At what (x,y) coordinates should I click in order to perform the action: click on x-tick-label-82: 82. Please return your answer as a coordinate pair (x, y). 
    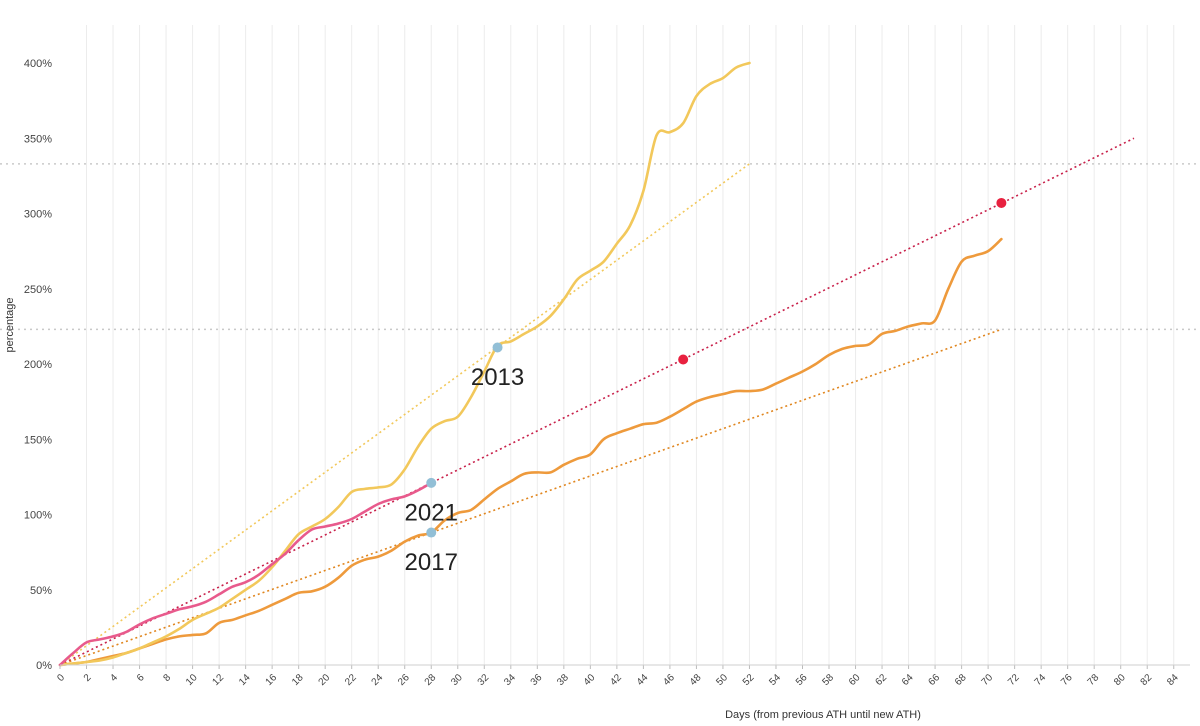
    Looking at the image, I should click on (1147, 680).